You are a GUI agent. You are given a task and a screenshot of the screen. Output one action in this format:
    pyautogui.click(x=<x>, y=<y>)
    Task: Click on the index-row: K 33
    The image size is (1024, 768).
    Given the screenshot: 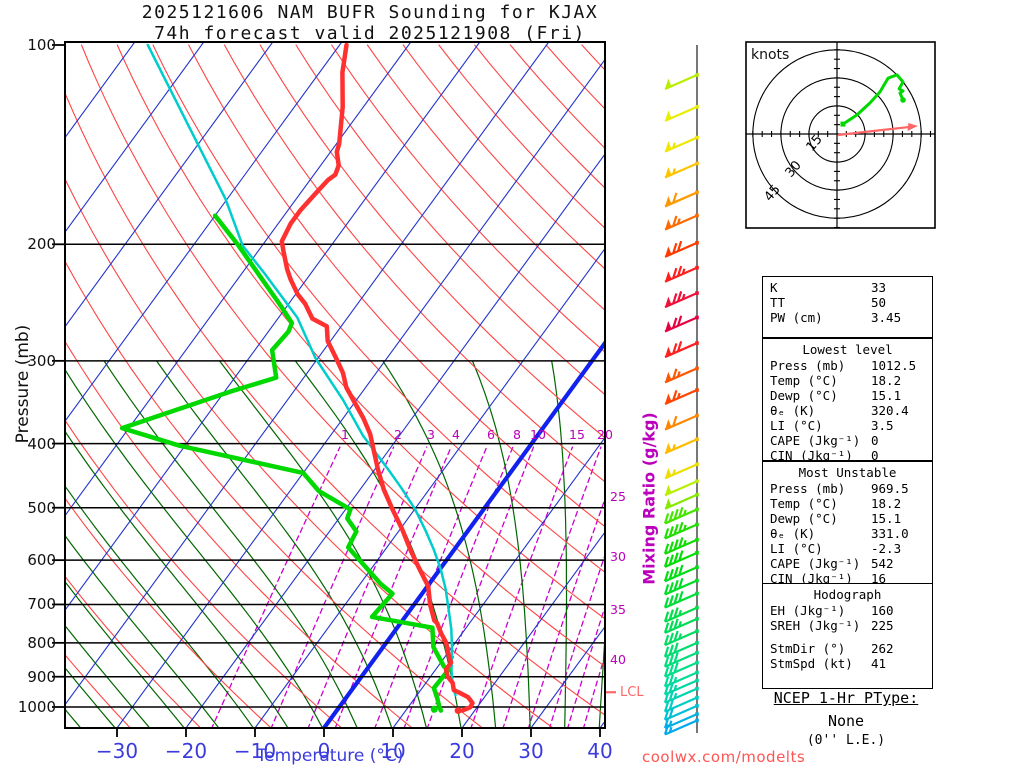 What is the action you would take?
    pyautogui.click(x=847, y=287)
    